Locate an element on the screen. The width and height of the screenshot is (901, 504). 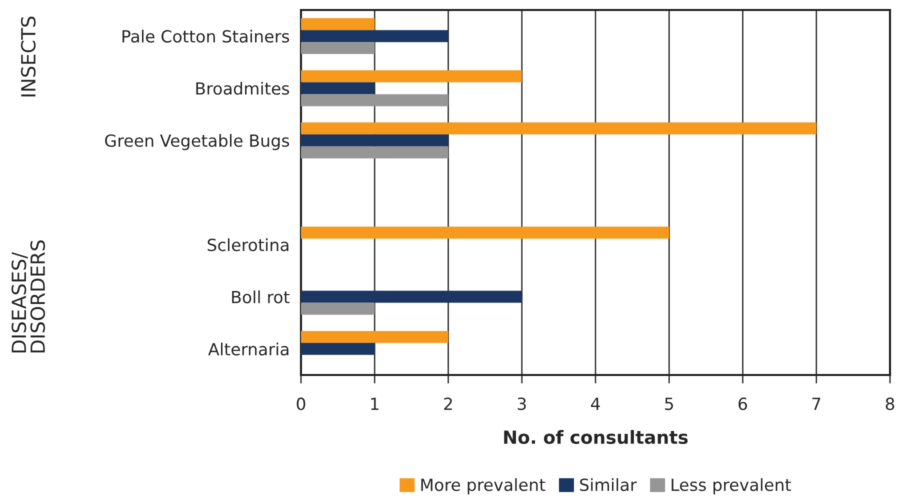
y-tick-label: Pale Cotton Stainers is located at coordinates (206, 36).